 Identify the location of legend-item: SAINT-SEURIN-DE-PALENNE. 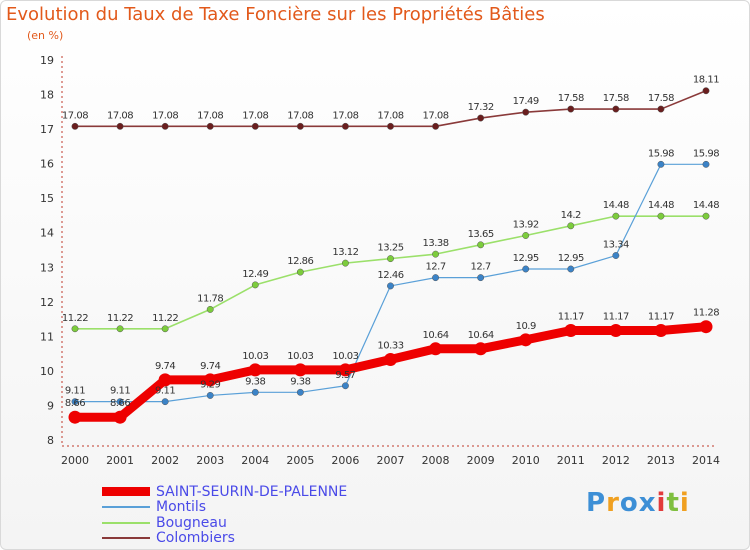
(224, 492).